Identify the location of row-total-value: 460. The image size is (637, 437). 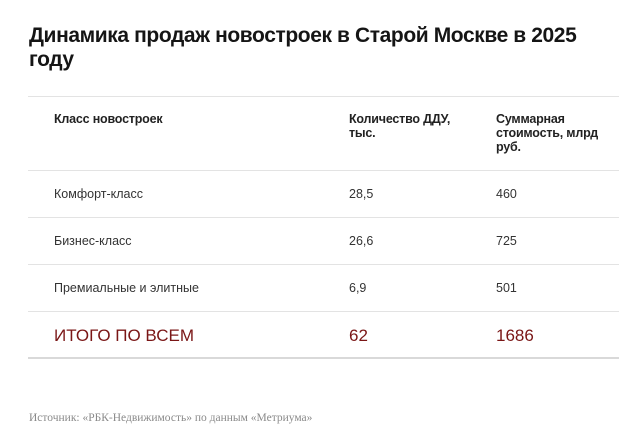
(506, 194).